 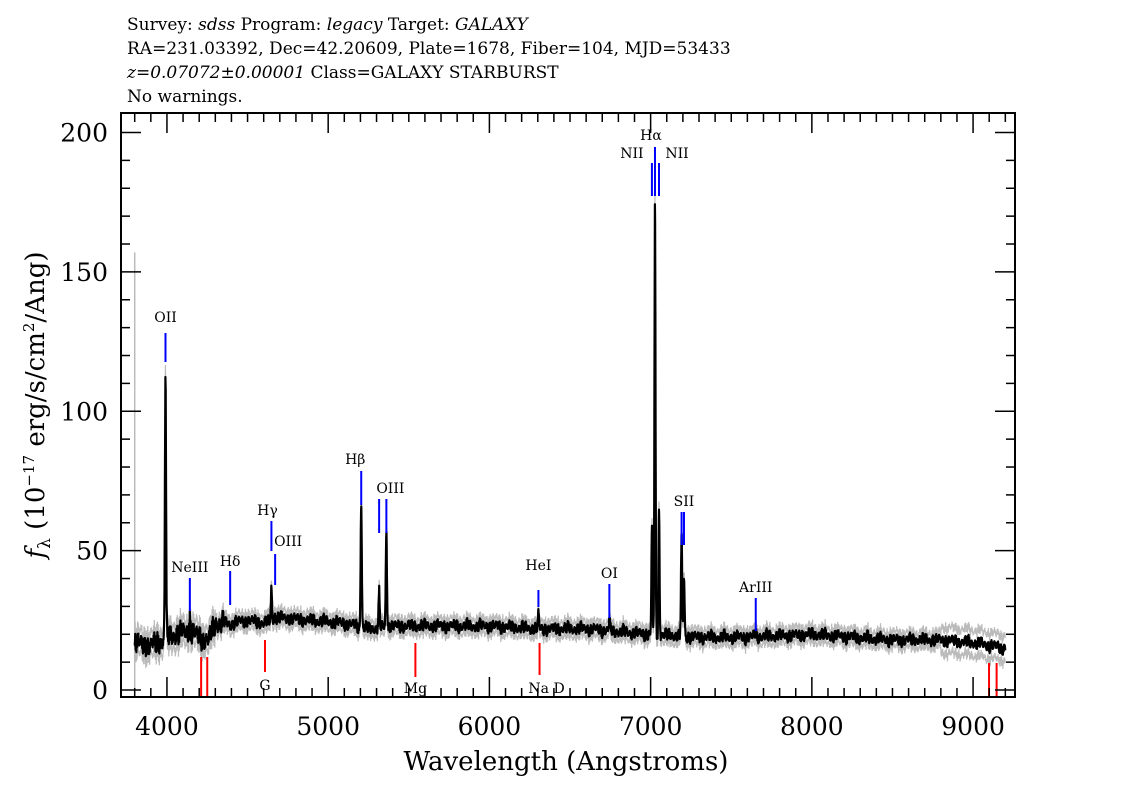 I want to click on x-tick-label: 9000, so click(x=973, y=726).